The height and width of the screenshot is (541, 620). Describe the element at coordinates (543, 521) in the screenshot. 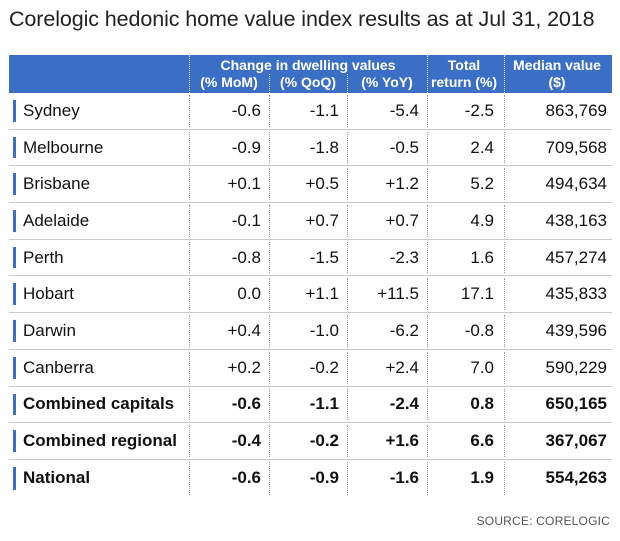

I see `source-note: SOURCE: CORELOGIC` at that location.